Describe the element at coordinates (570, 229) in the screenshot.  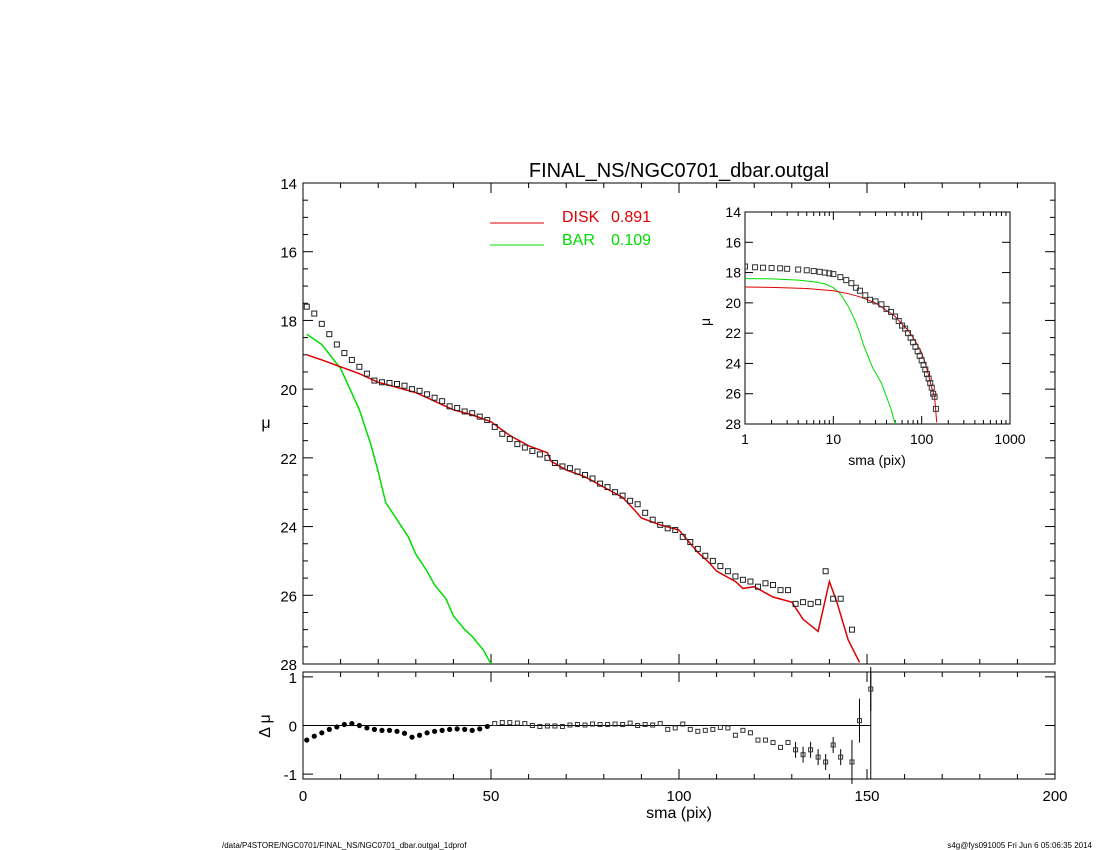
I see `legend: DISK 0.891 BAR 0.109` at that location.